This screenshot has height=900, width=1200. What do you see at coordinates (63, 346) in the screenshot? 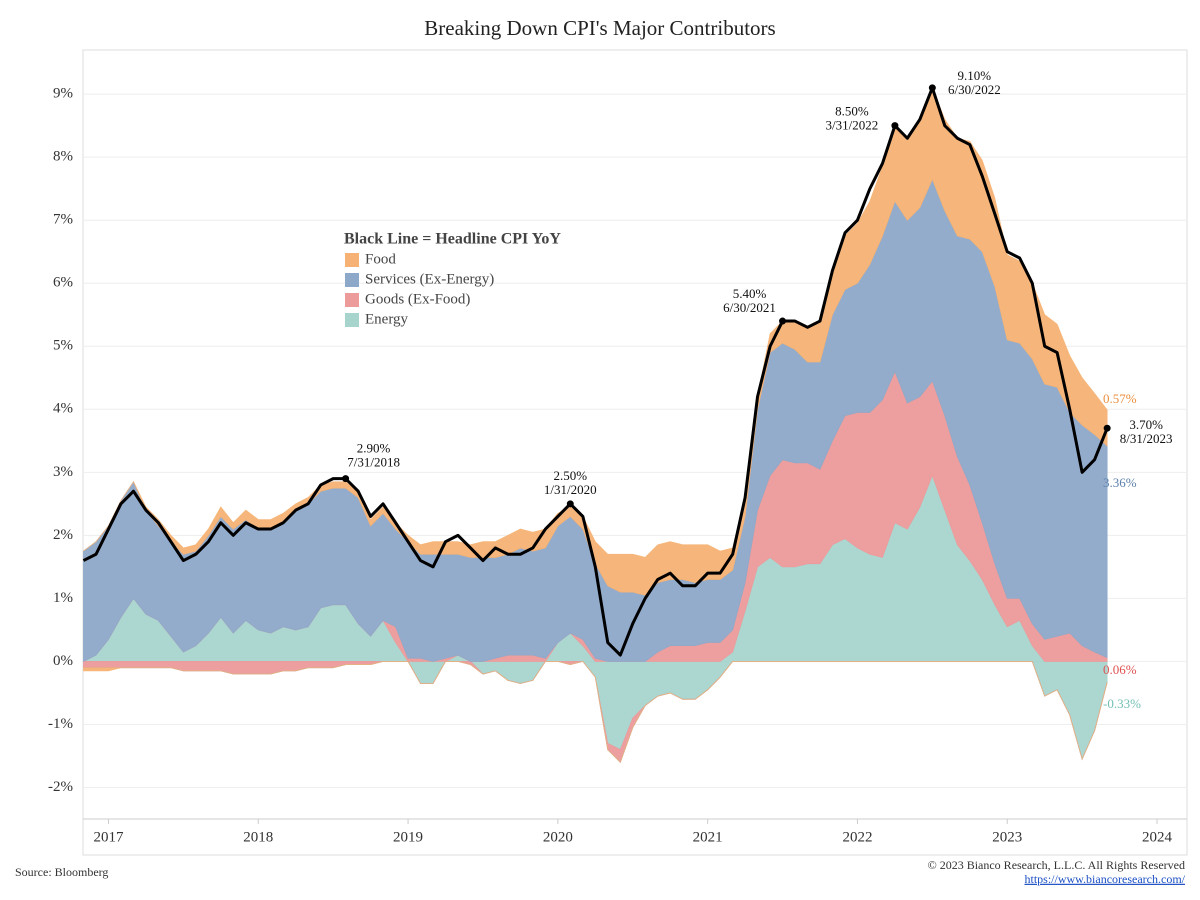
I see `y-tick-label: 5%` at bounding box center [63, 346].